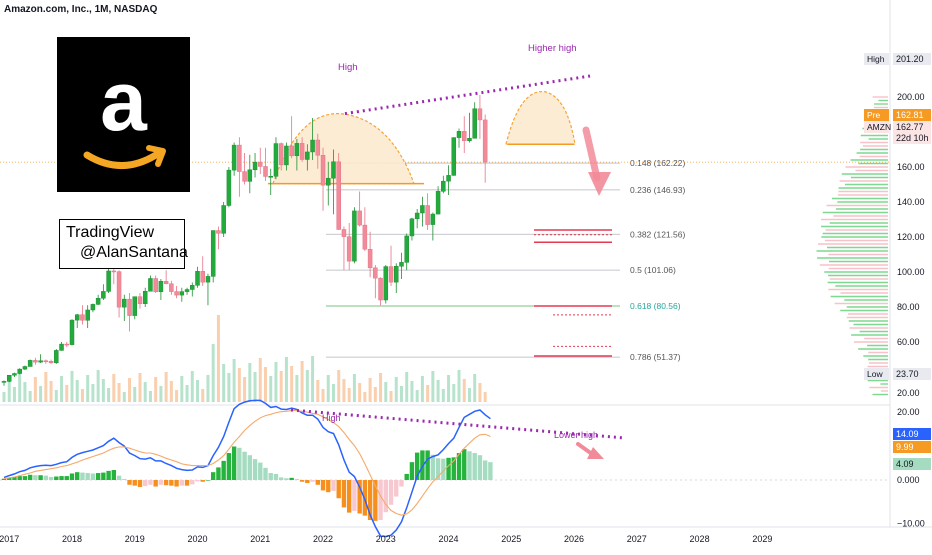 This screenshot has width=932, height=555. Describe the element at coordinates (591, 154) in the screenshot. I see `down-arrow-icon` at that location.